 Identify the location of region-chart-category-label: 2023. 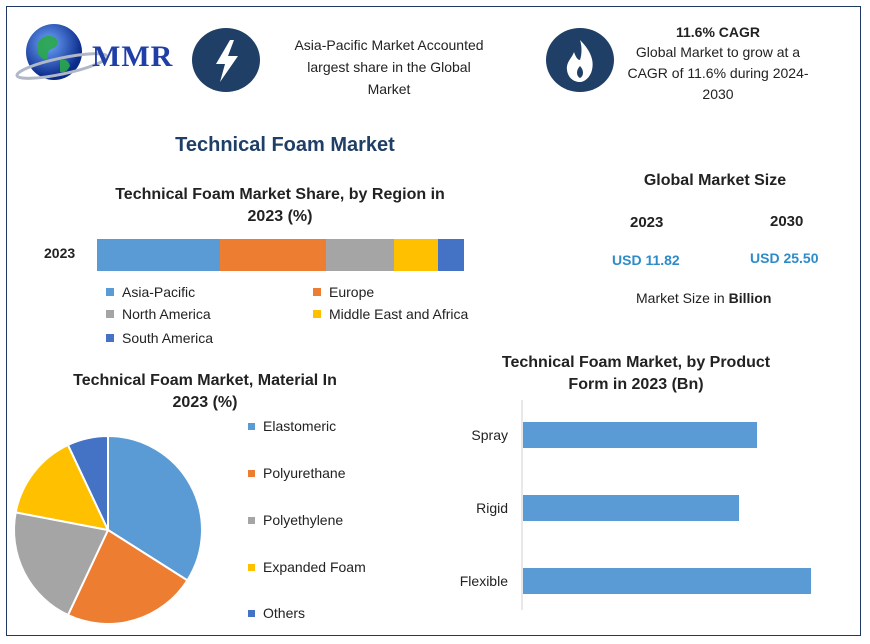
(60, 253).